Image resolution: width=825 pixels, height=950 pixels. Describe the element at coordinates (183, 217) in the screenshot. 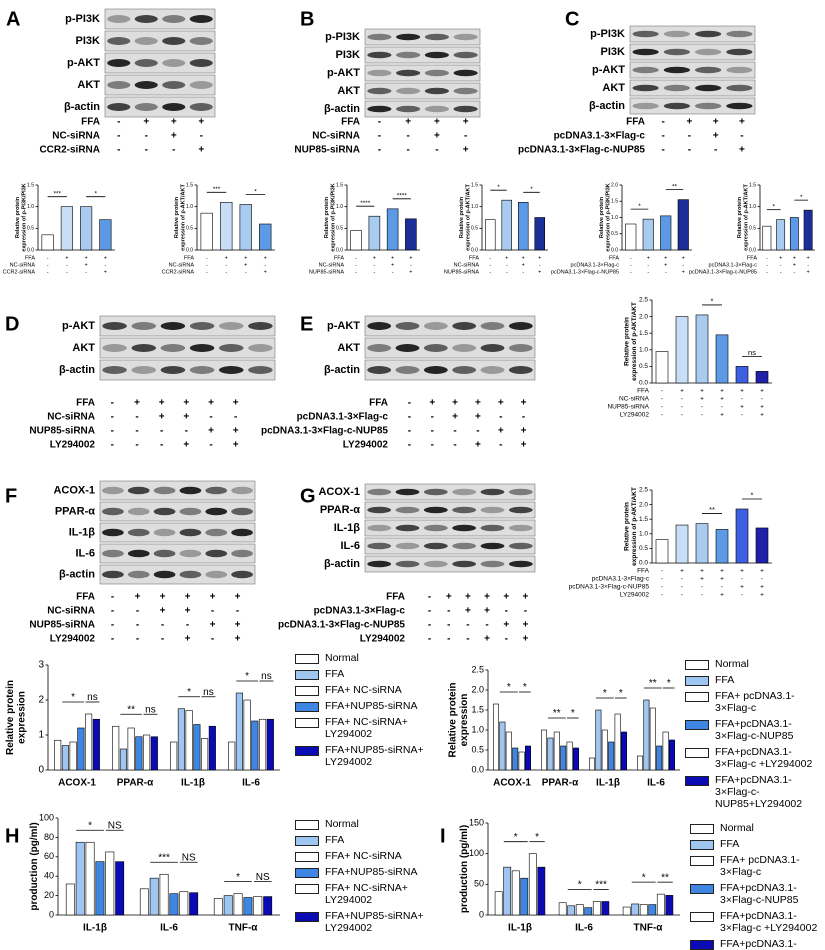

I see `y-axis-label: expression of p-AKT/AKT` at that location.